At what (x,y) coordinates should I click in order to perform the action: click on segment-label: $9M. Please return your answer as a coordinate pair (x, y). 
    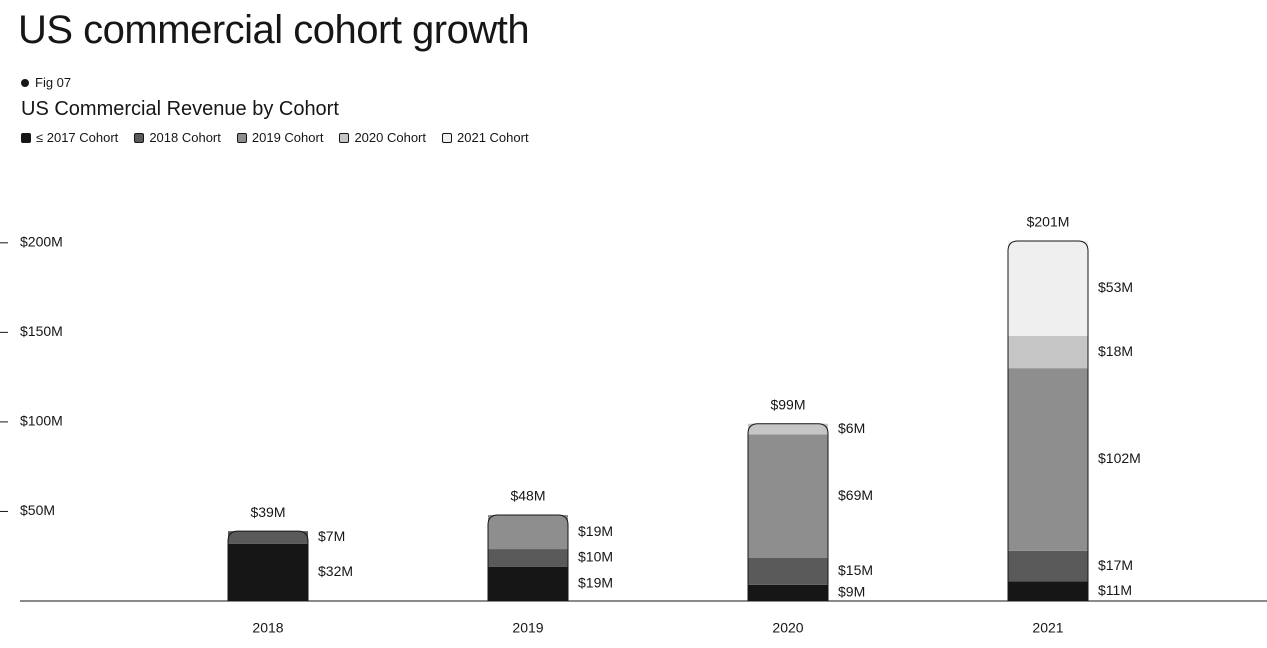
    Looking at the image, I should click on (851, 592).